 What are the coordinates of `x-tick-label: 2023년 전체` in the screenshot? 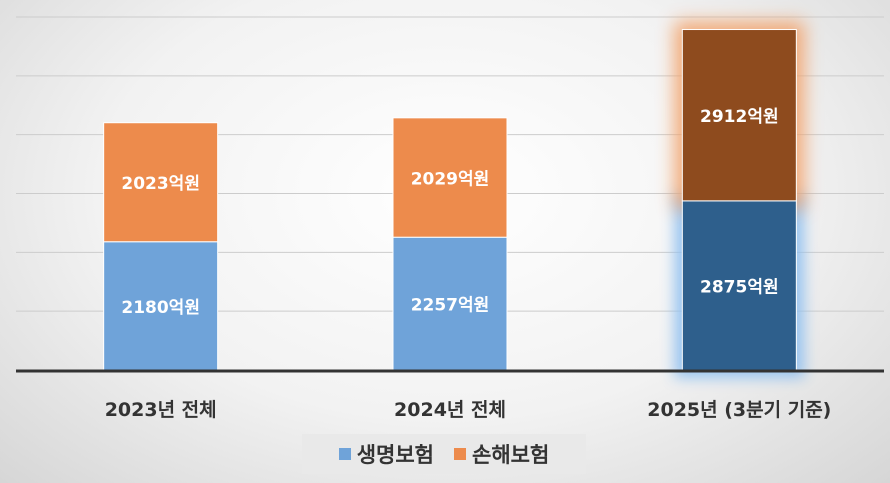 It's located at (161, 410).